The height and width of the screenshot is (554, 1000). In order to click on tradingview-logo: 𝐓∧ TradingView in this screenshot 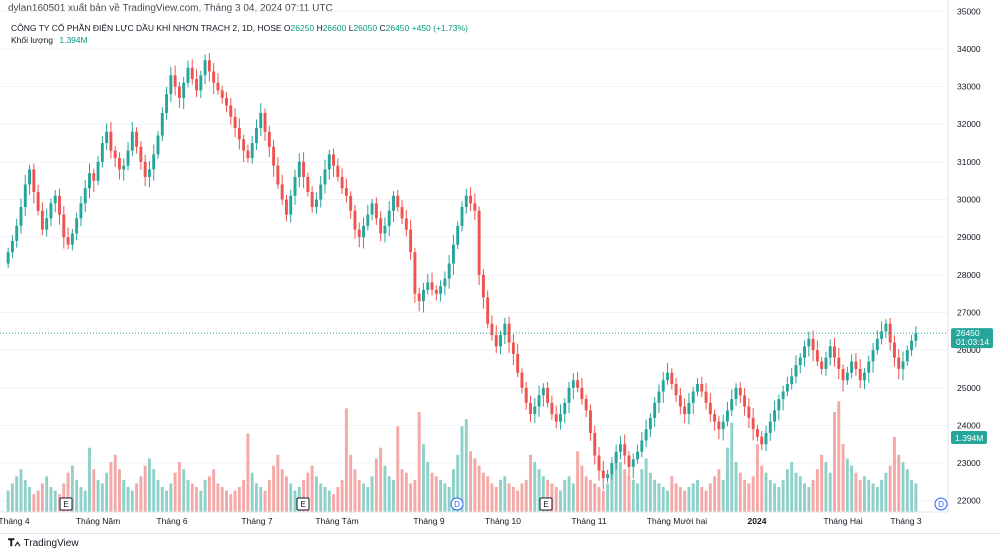, I will do `click(43, 543)`.